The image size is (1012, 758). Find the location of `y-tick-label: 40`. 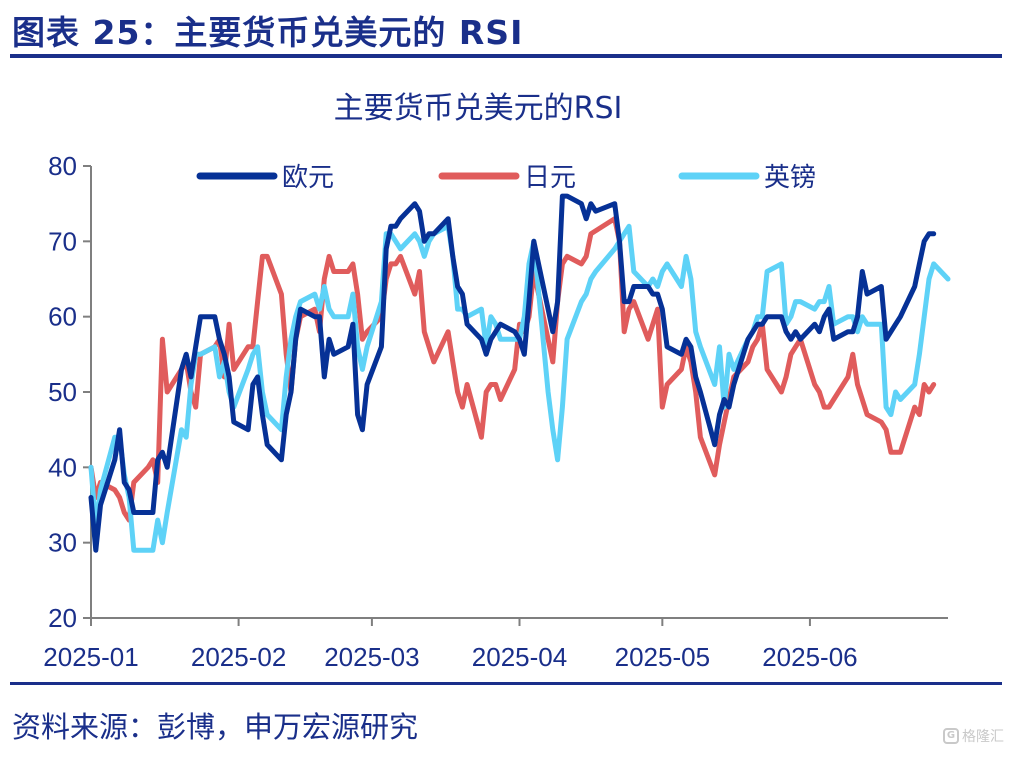

y-tick-label: 40 is located at coordinates (62, 467).